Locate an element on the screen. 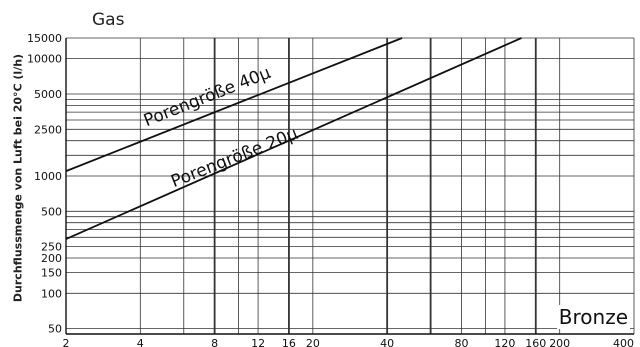 The height and width of the screenshot is (347, 640). x-tick-label: 160 is located at coordinates (535, 342).